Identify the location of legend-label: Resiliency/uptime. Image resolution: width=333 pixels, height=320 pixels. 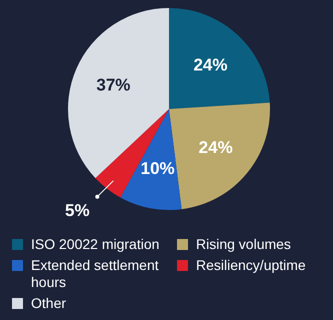
(251, 265).